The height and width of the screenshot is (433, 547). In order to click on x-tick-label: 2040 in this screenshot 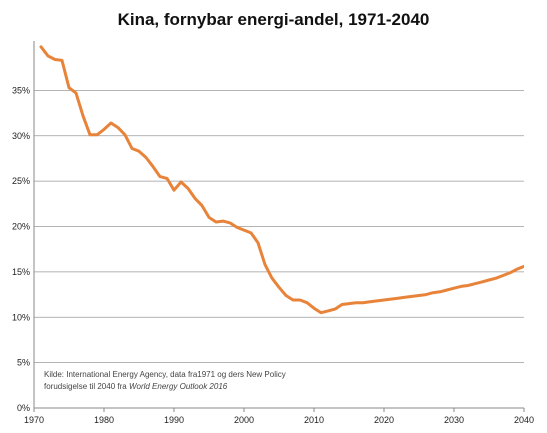, I will do `click(524, 420)`.